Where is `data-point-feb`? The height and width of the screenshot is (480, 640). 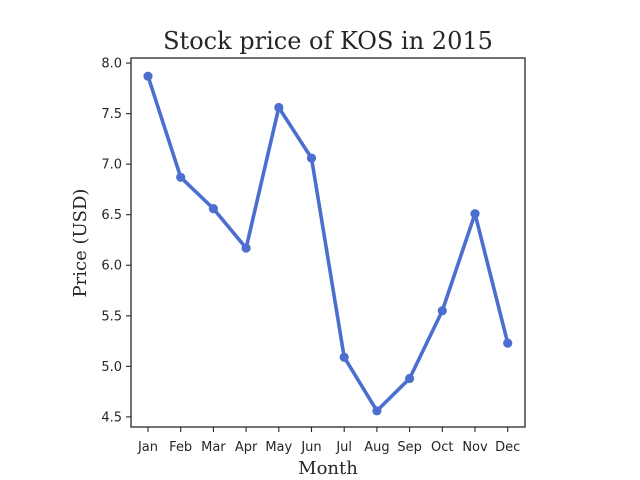
data-point-feb is located at coordinates (181, 177).